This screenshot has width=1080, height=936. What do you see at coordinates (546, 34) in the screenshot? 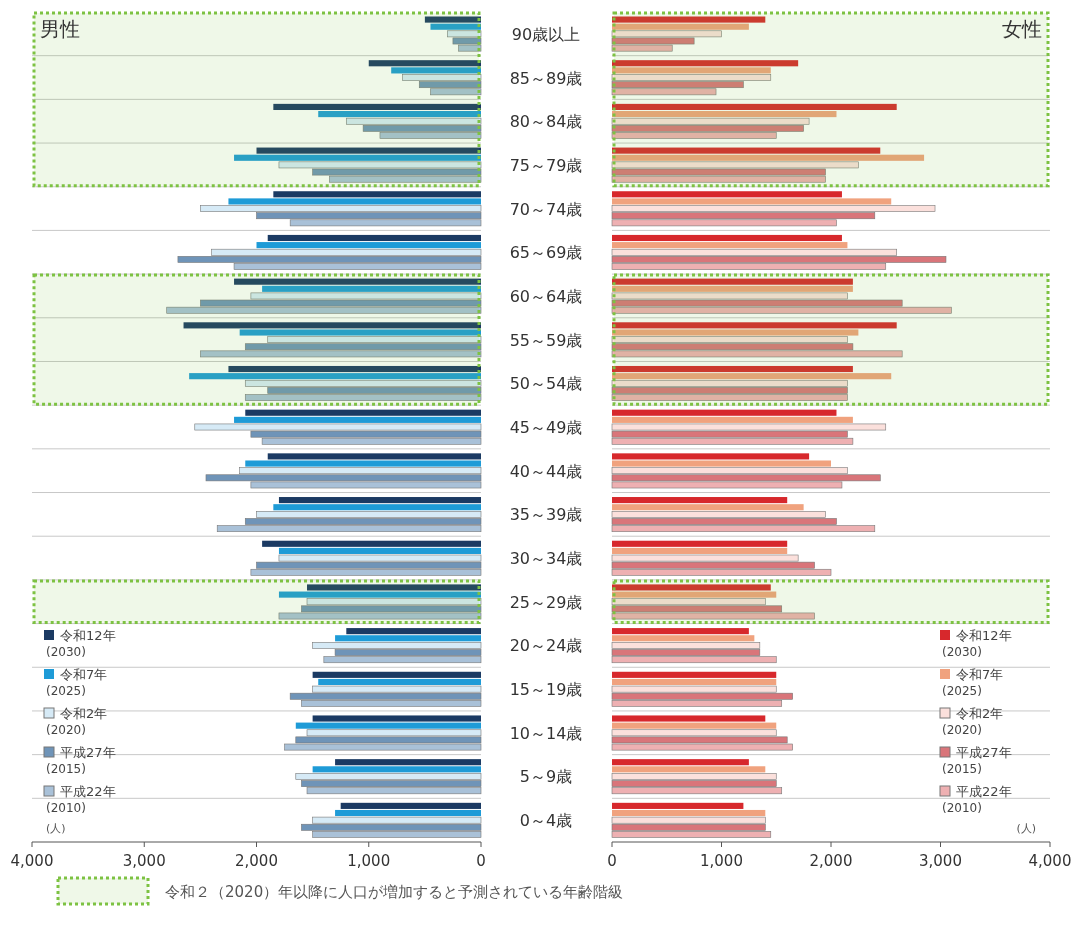
I see `y-tick-label: 90歳以上` at bounding box center [546, 34].